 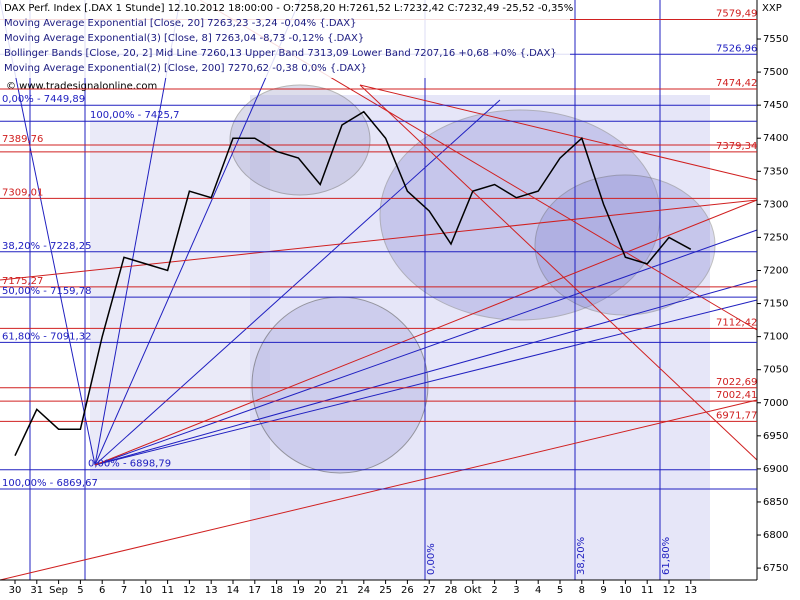 I want to click on x-tick-label: 17, so click(x=254, y=590).